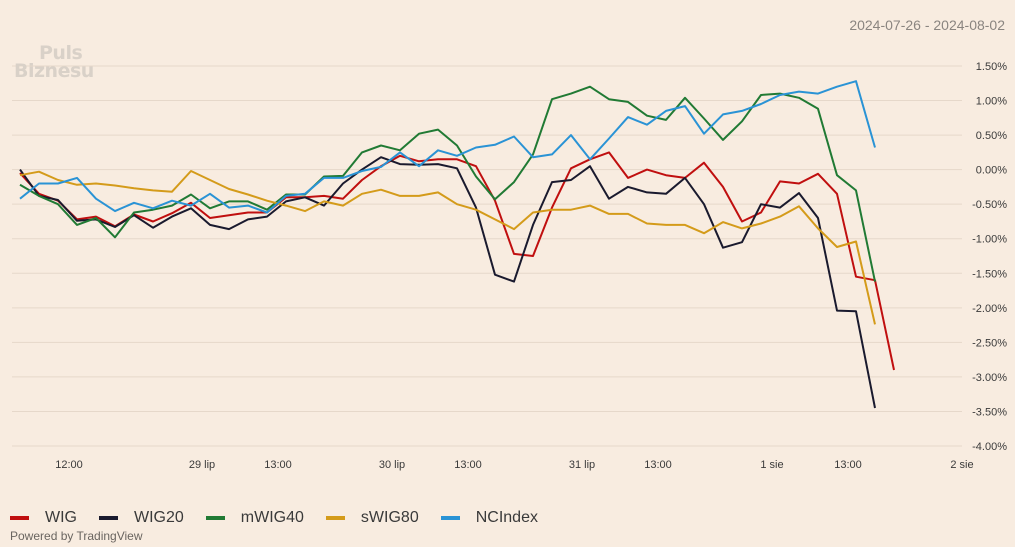 This screenshot has height=547, width=1015. What do you see at coordinates (989, 447) in the screenshot?
I see `y-tick-label: -4.00%` at bounding box center [989, 447].